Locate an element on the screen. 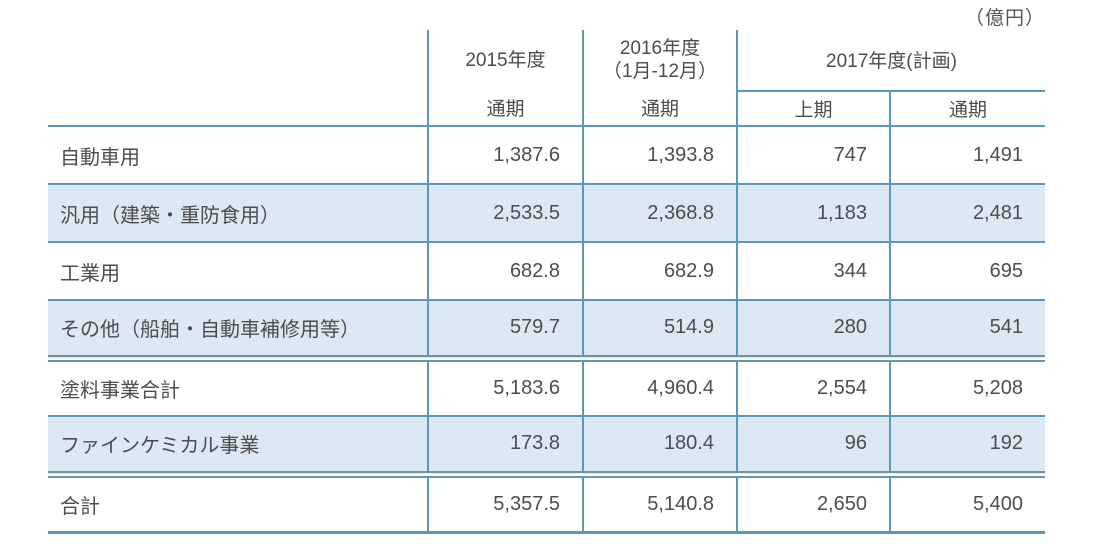  value-2016: 514.9 is located at coordinates (660, 328).